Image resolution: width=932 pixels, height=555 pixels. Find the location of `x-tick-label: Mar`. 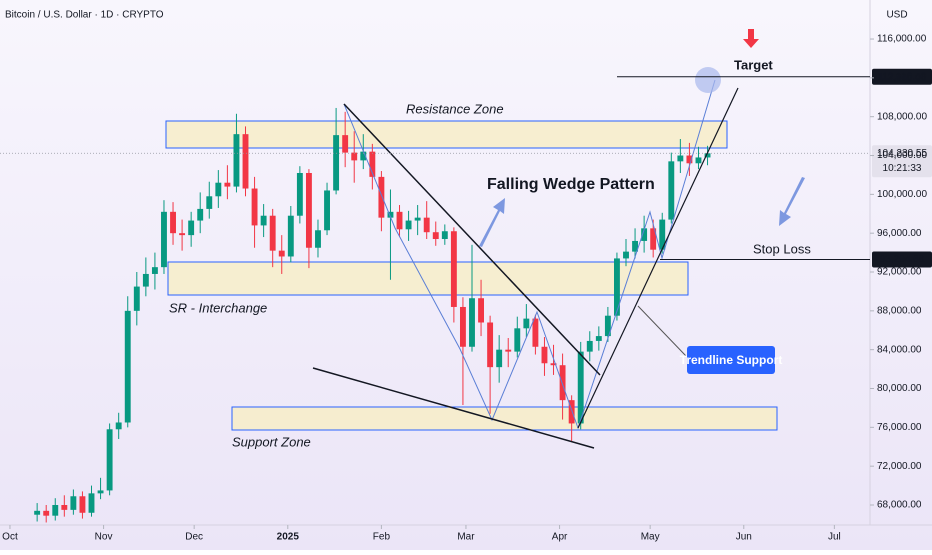

x-tick-label: Mar is located at coordinates (466, 537).